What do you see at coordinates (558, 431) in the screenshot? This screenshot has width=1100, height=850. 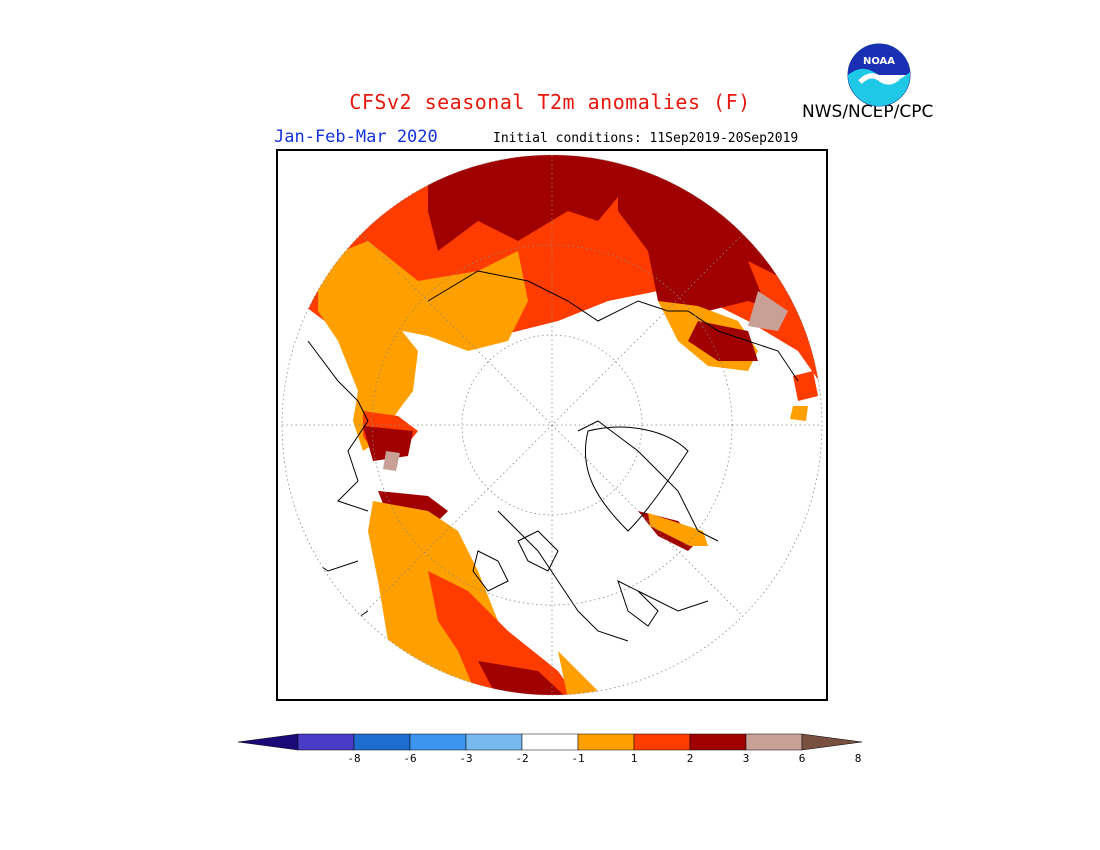 I see `region-arctic-ocean` at bounding box center [558, 431].